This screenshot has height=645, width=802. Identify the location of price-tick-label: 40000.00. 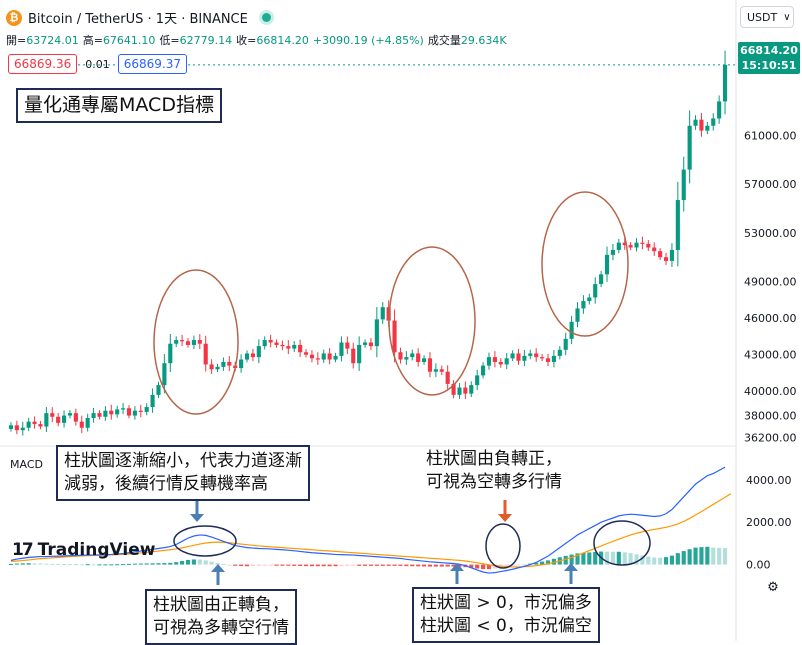
(770, 391).